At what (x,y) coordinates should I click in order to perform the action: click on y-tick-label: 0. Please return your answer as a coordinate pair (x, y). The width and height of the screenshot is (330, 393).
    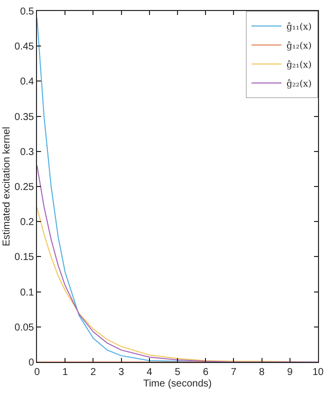
    Looking at the image, I should click on (31, 363).